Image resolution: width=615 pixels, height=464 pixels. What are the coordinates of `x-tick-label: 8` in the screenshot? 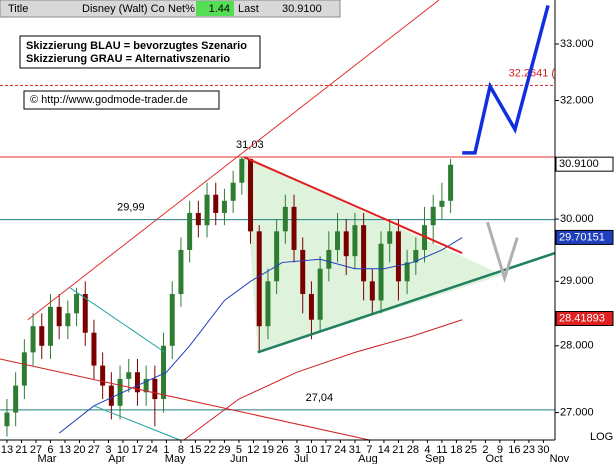 It's located at (181, 450).